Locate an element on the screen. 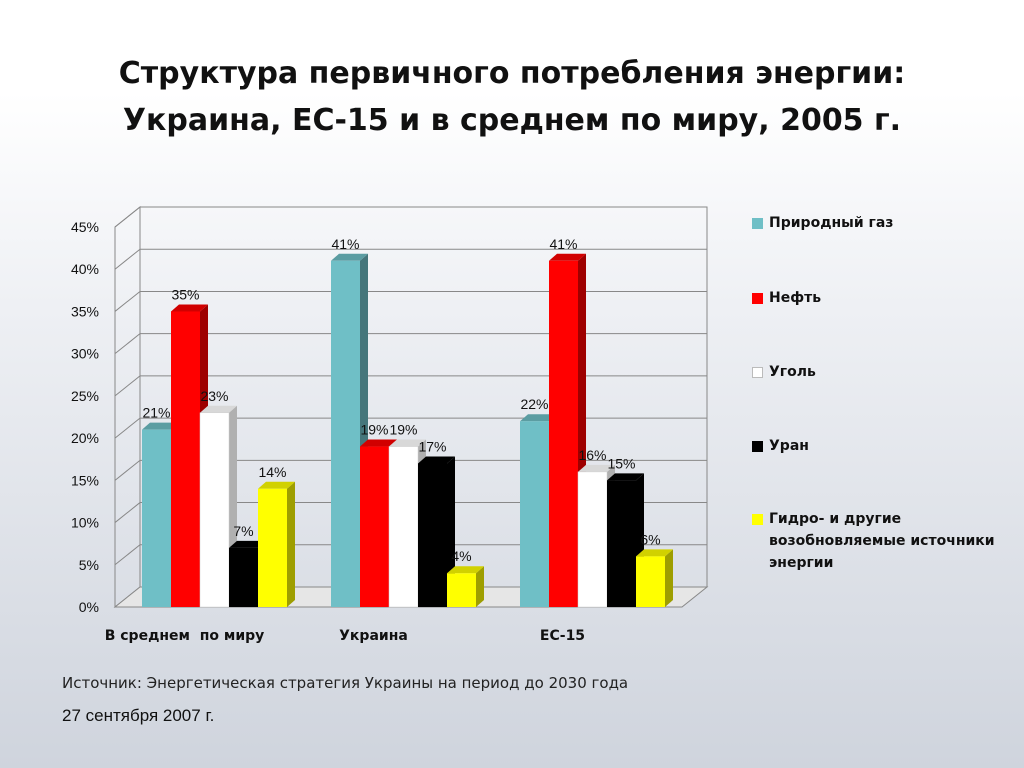 Image resolution: width=1024 pixels, height=768 pixels. y-tick-label: 45% is located at coordinates (85, 227).